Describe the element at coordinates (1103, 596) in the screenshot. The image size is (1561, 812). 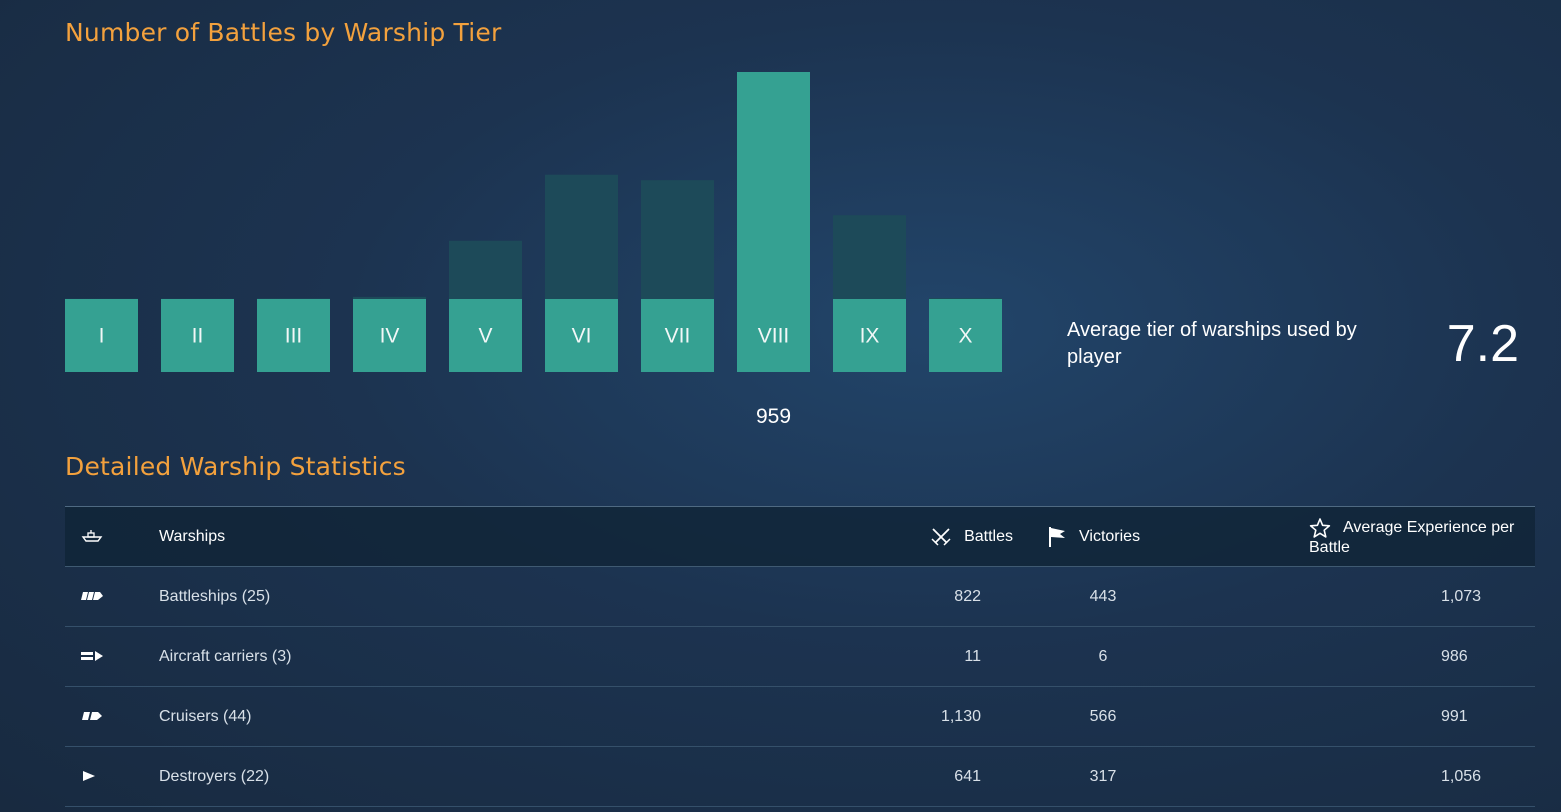
I see `victories-value: 443` at that location.